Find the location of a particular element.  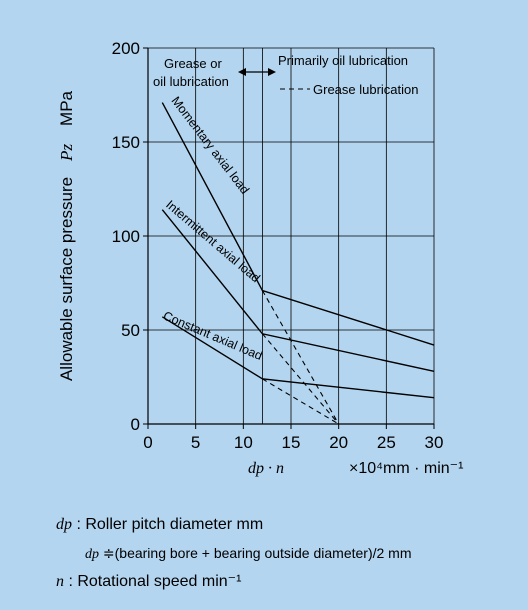

region-arrow-head-right is located at coordinates (272, 72).